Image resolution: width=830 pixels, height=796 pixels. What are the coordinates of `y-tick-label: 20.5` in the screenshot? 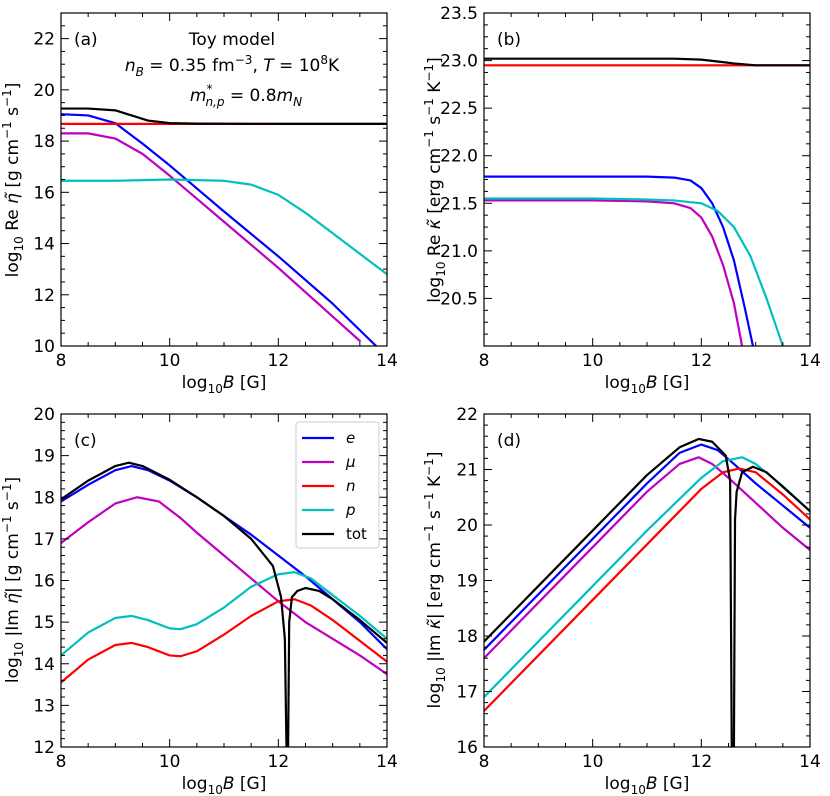 It's located at (459, 299).